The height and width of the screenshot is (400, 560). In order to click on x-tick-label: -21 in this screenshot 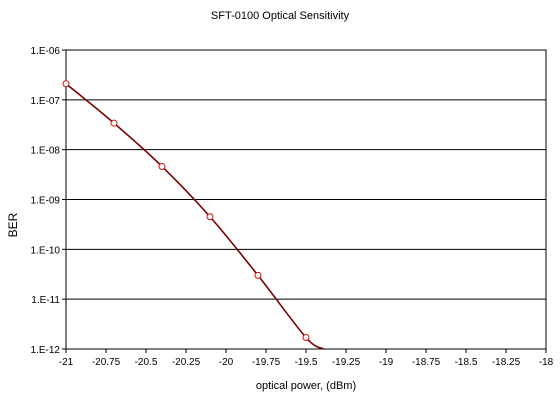, I will do `click(66, 362)`.